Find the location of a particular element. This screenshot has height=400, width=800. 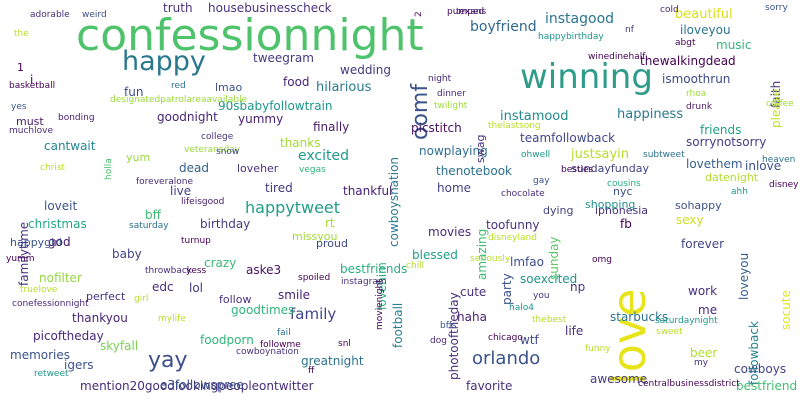

word-family: family is located at coordinates (313, 314).